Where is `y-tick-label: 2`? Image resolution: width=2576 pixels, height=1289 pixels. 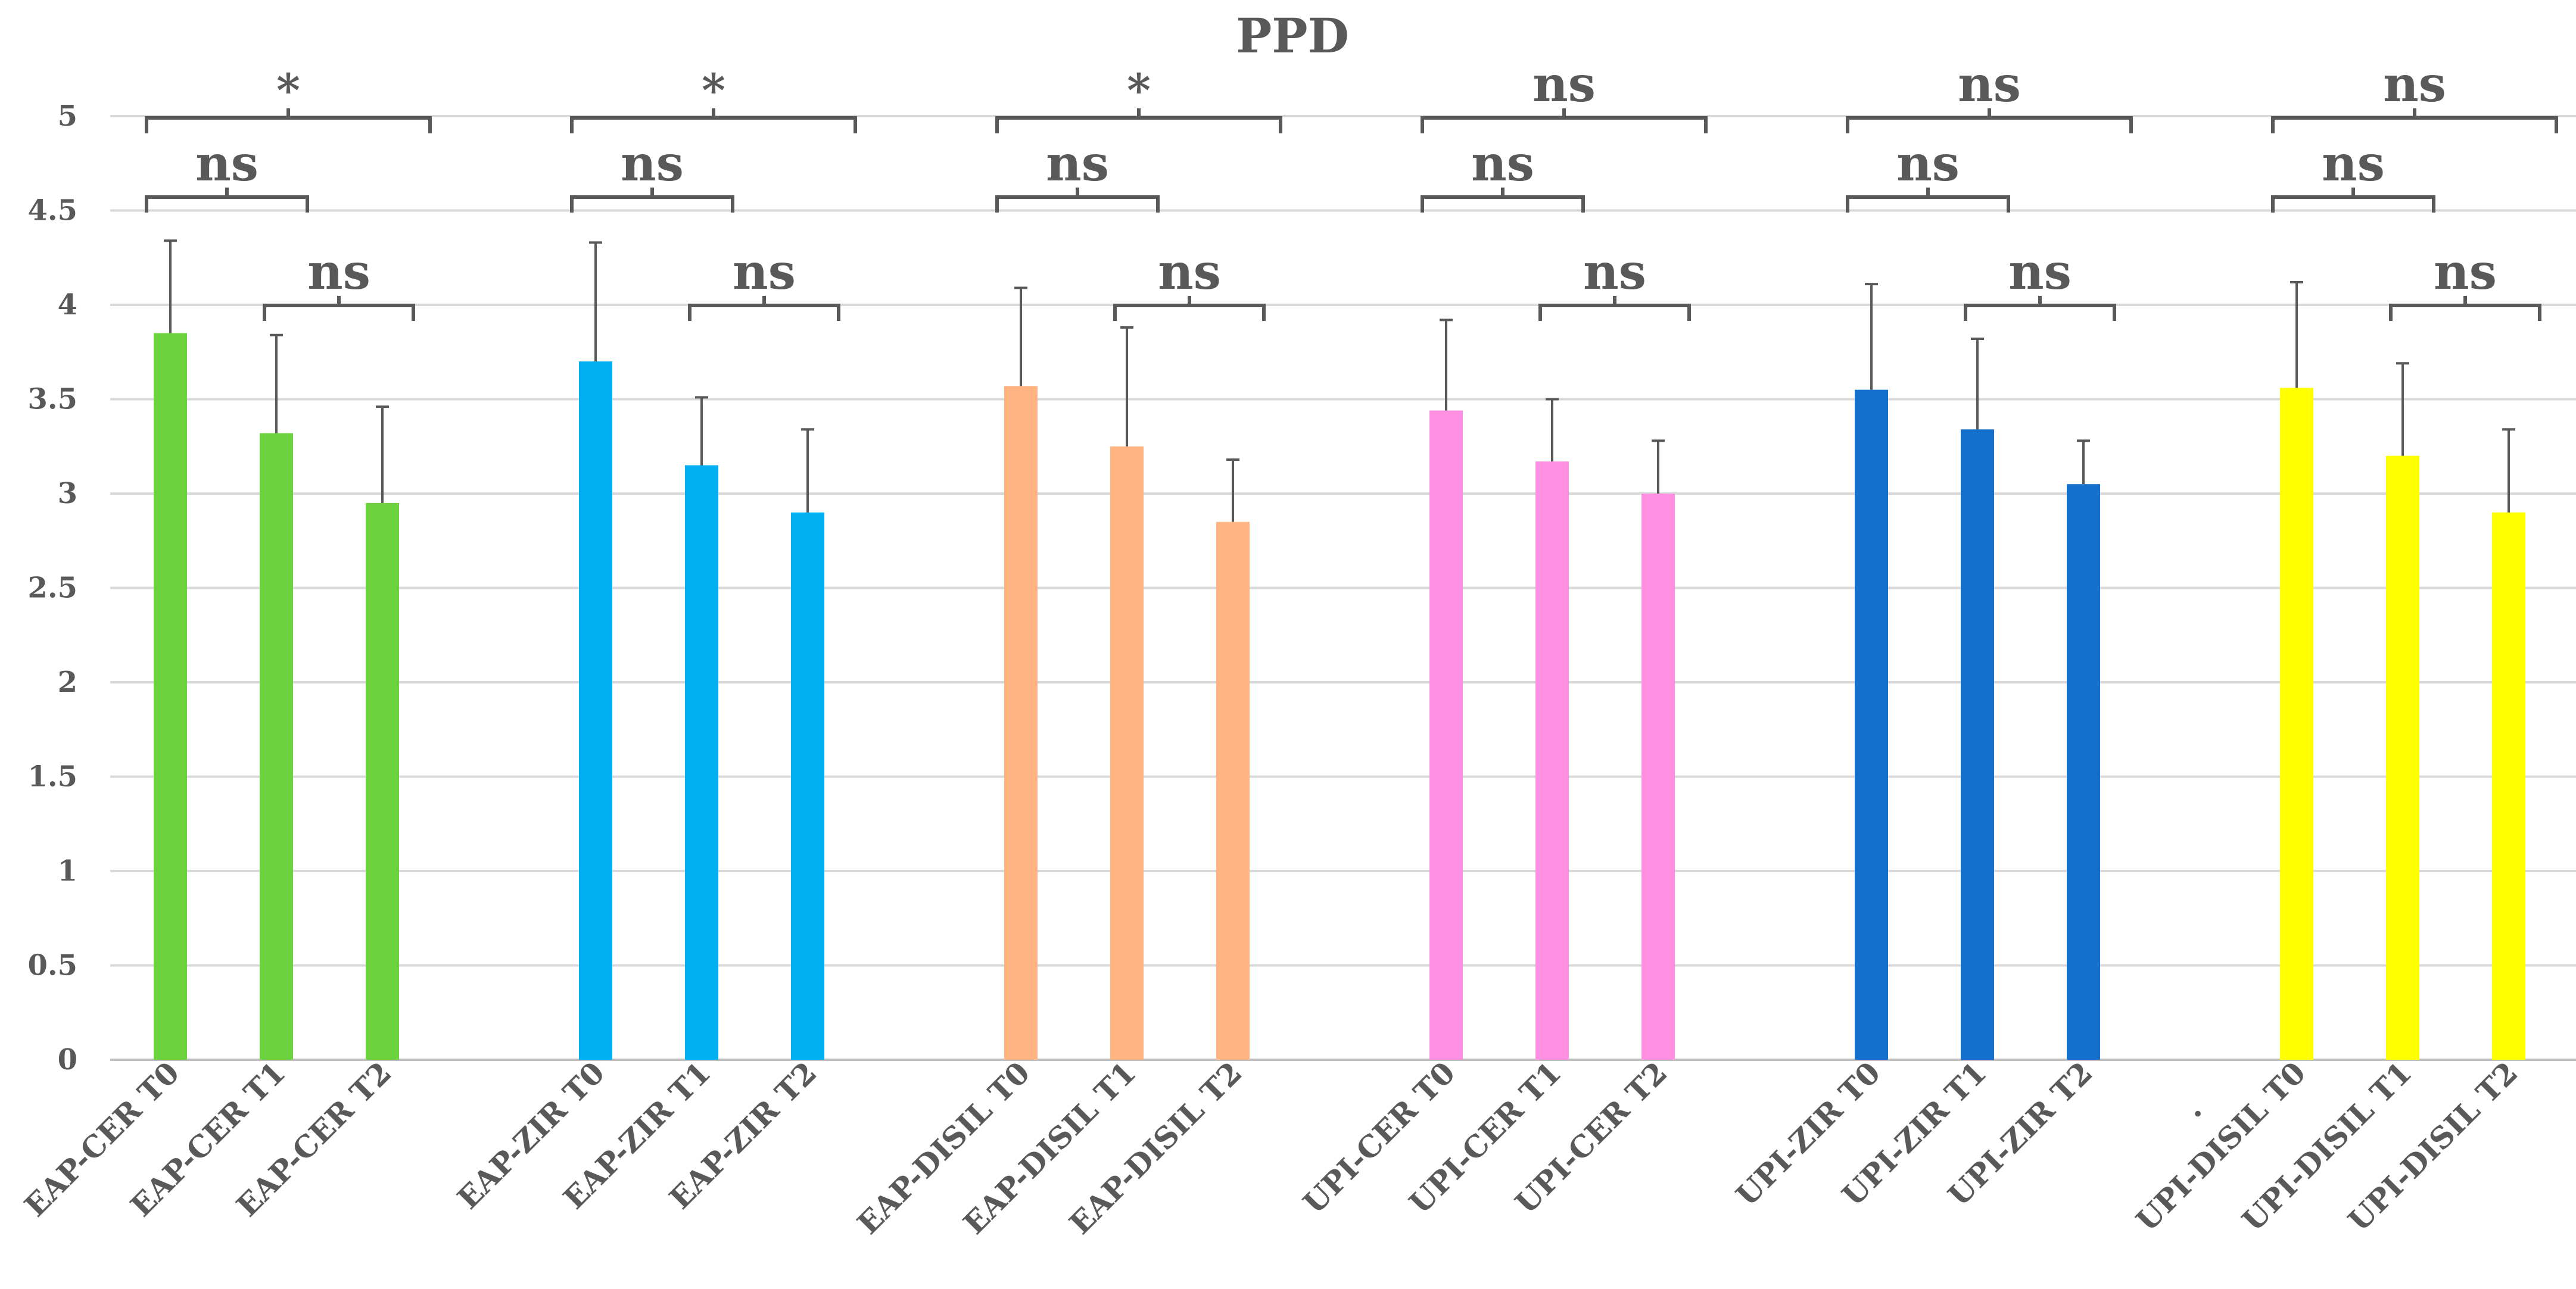 y-tick-label: 2 is located at coordinates (67, 682).